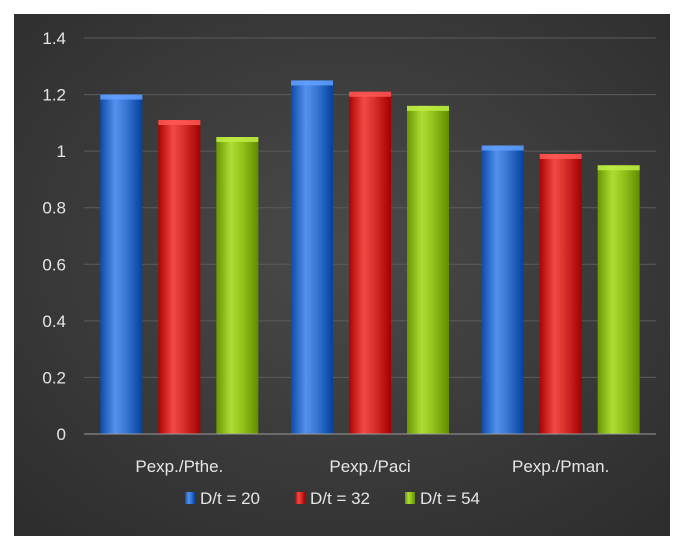 This screenshot has height=550, width=685. What do you see at coordinates (54, 264) in the screenshot?
I see `y-tick-label: 0.6` at bounding box center [54, 264].